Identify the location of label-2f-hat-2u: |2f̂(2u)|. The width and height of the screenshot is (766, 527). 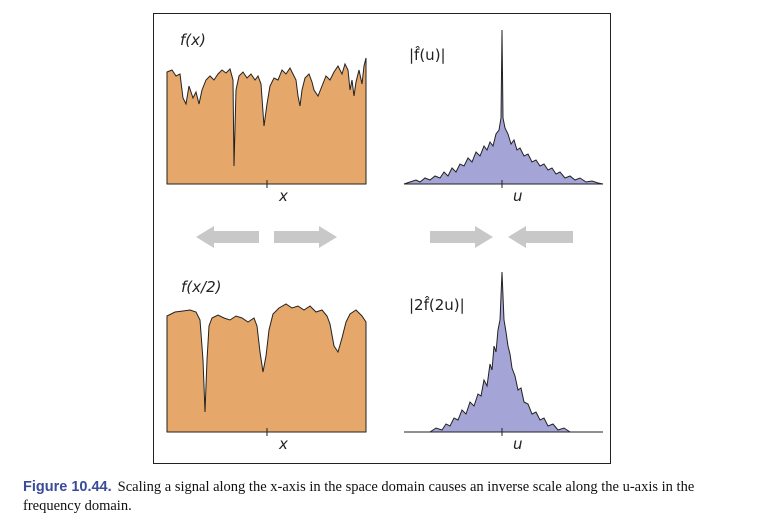
(437, 304).